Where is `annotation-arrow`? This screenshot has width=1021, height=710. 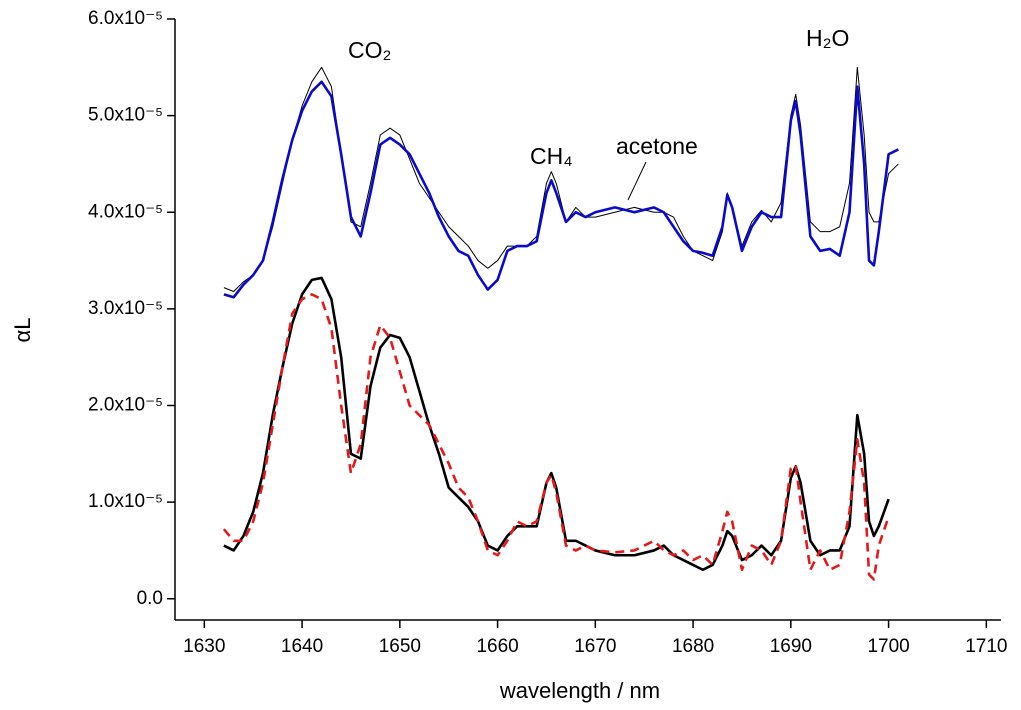
annotation-arrow is located at coordinates (637, 181).